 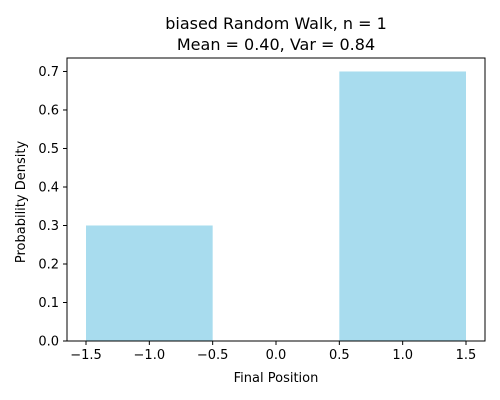 What do you see at coordinates (48, 149) in the screenshot?
I see `y-tick-label: 0.5` at bounding box center [48, 149].